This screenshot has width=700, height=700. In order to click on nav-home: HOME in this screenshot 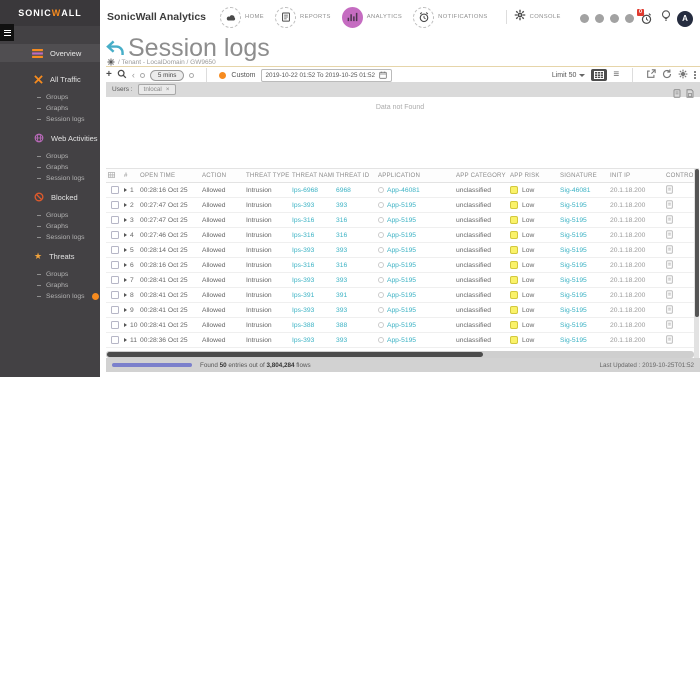, I will do `click(242, 17)`.